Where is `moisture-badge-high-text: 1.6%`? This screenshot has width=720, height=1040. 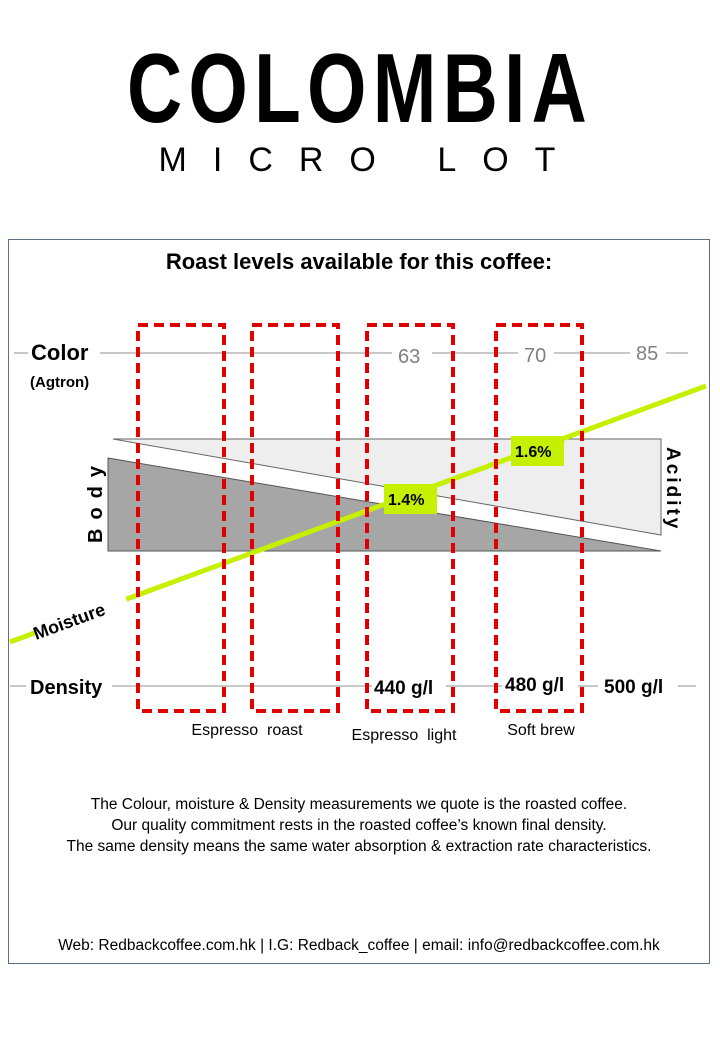
moisture-badge-high-text: 1.6% is located at coordinates (533, 452).